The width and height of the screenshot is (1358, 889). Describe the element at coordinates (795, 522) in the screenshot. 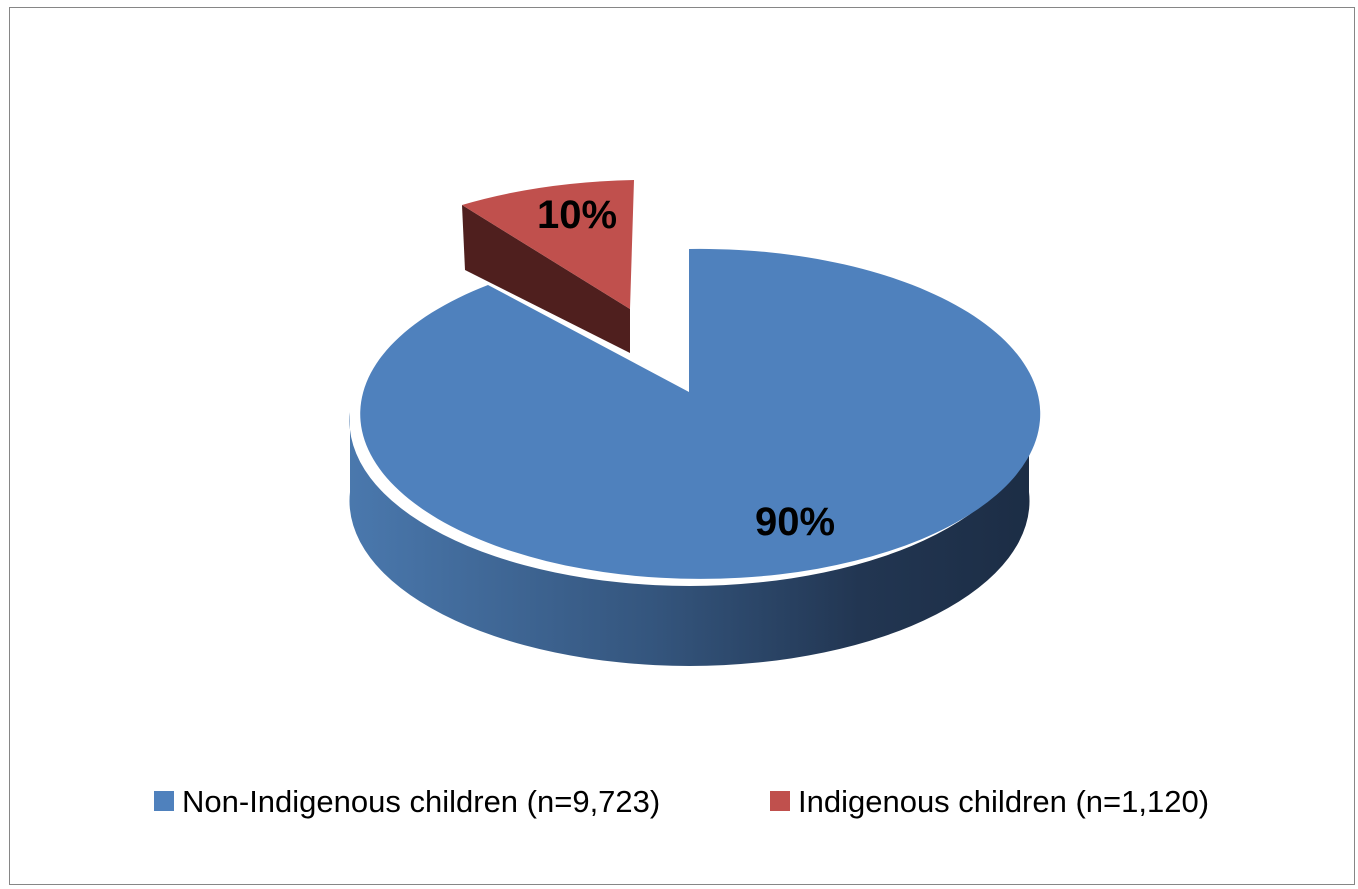

I see `data-label-non-indigenous: 90%` at that location.